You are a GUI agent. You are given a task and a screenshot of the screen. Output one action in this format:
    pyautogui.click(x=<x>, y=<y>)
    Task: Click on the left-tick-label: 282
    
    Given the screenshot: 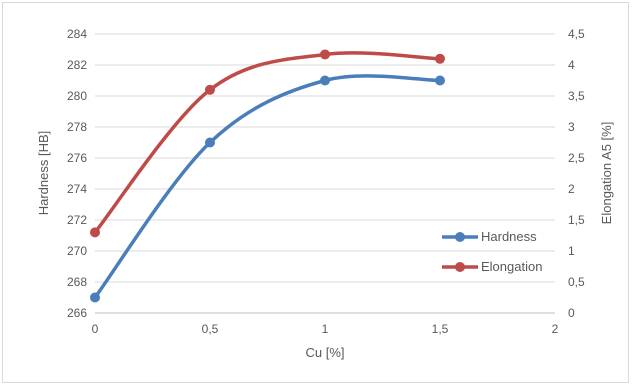 What is the action you would take?
    pyautogui.click(x=77, y=65)
    